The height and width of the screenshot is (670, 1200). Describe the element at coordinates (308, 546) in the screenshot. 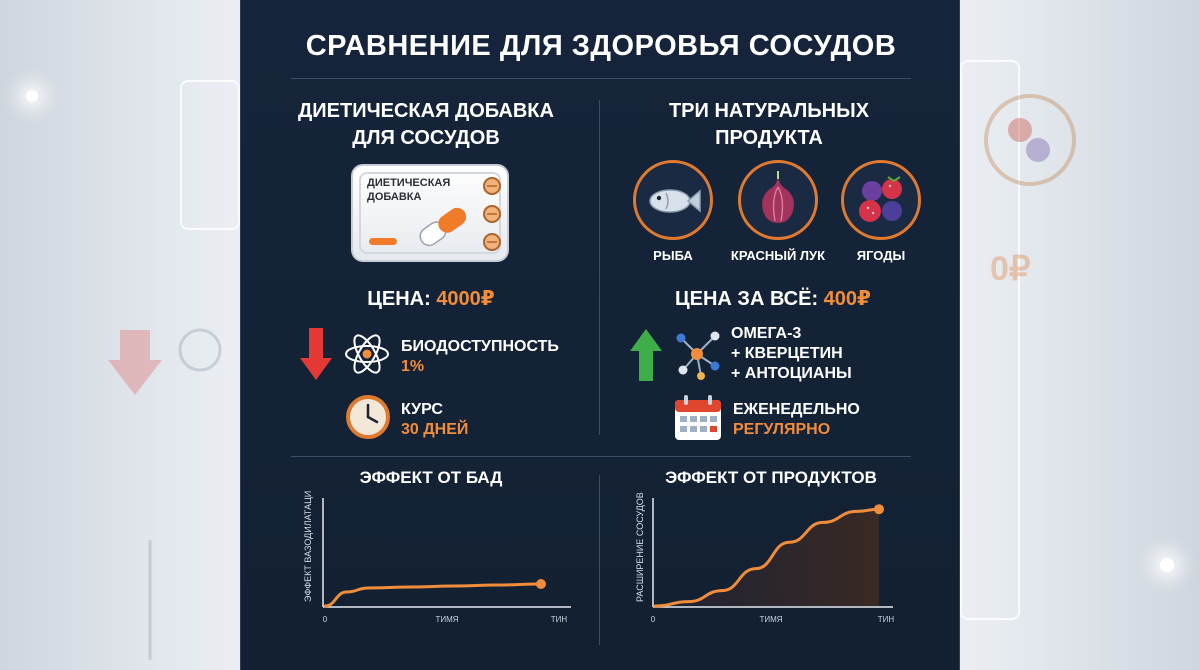

I see `left-chart-ylabel: ЭФФЕКТ ВАЗОДИЛАТАЦИИ` at that location.